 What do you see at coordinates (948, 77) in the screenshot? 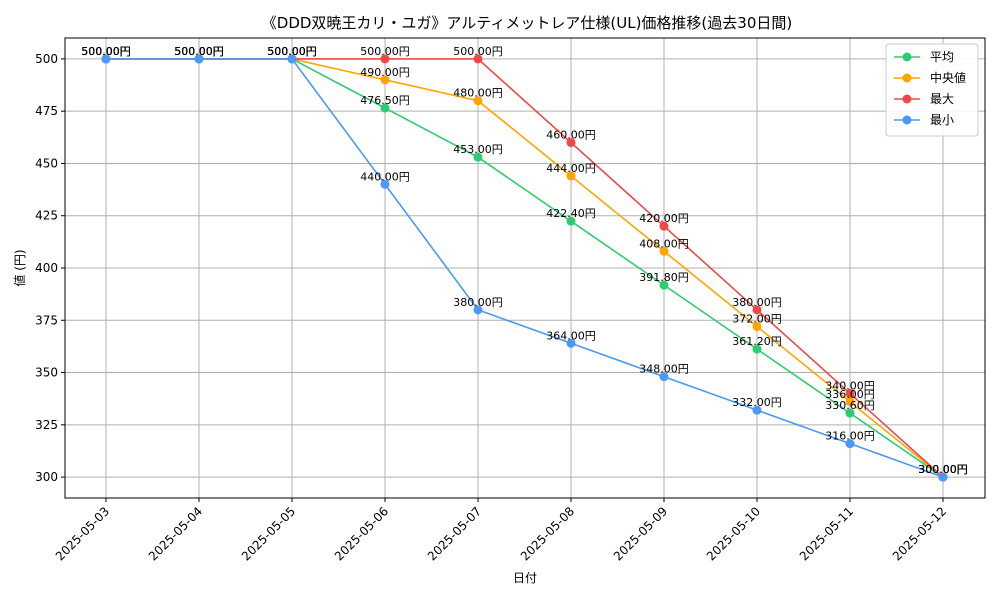
I see `legend-label-1: 中央値` at bounding box center [948, 77].